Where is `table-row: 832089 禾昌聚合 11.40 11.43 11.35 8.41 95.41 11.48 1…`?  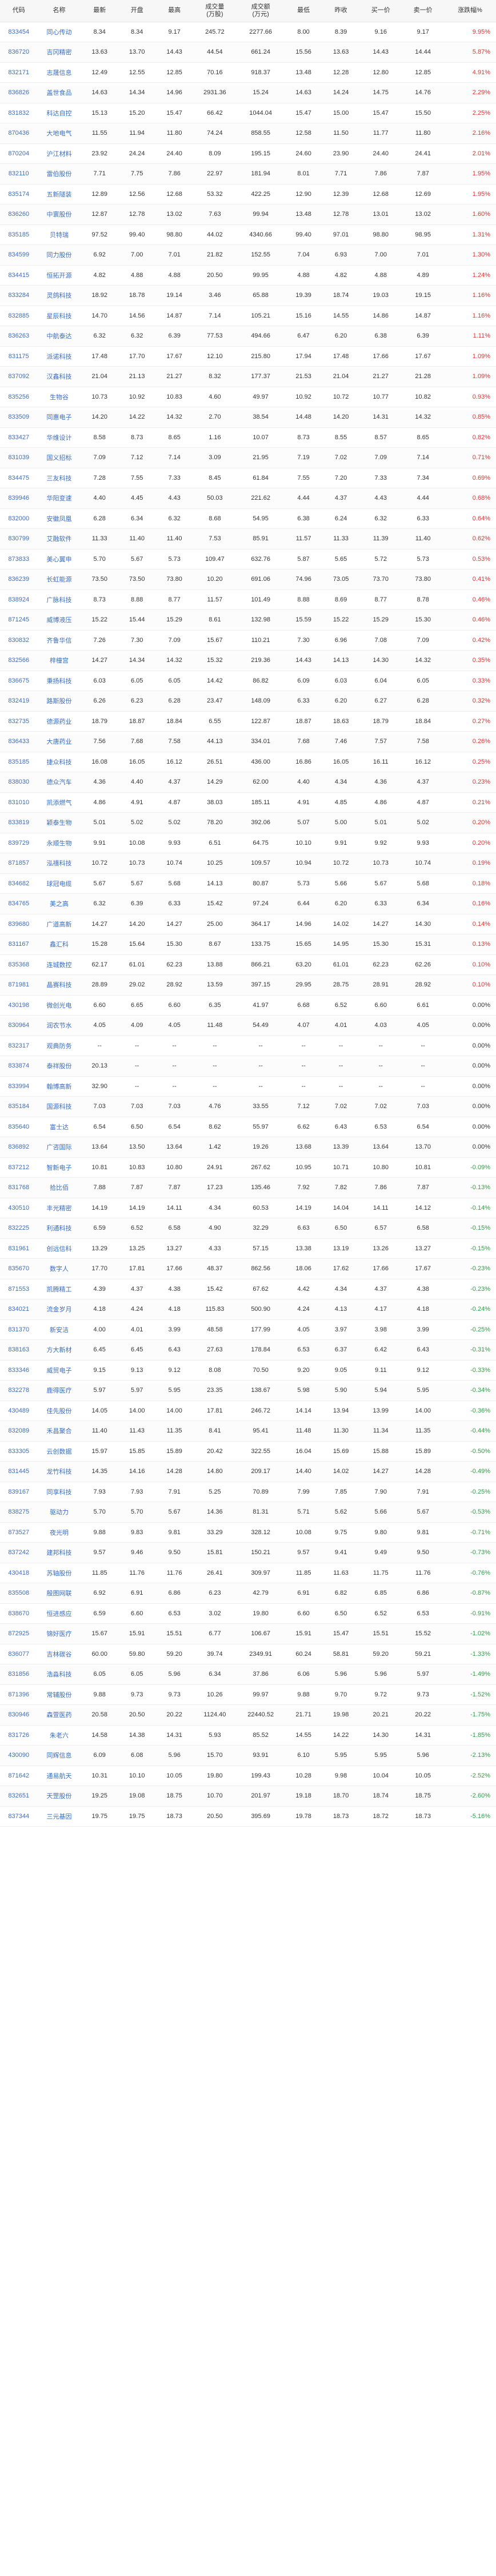
table-row: 832089 禾昌聚合 11.40 11.43 11.35 8.41 95.41 11.48 1… is located at coordinates (248, 1431).